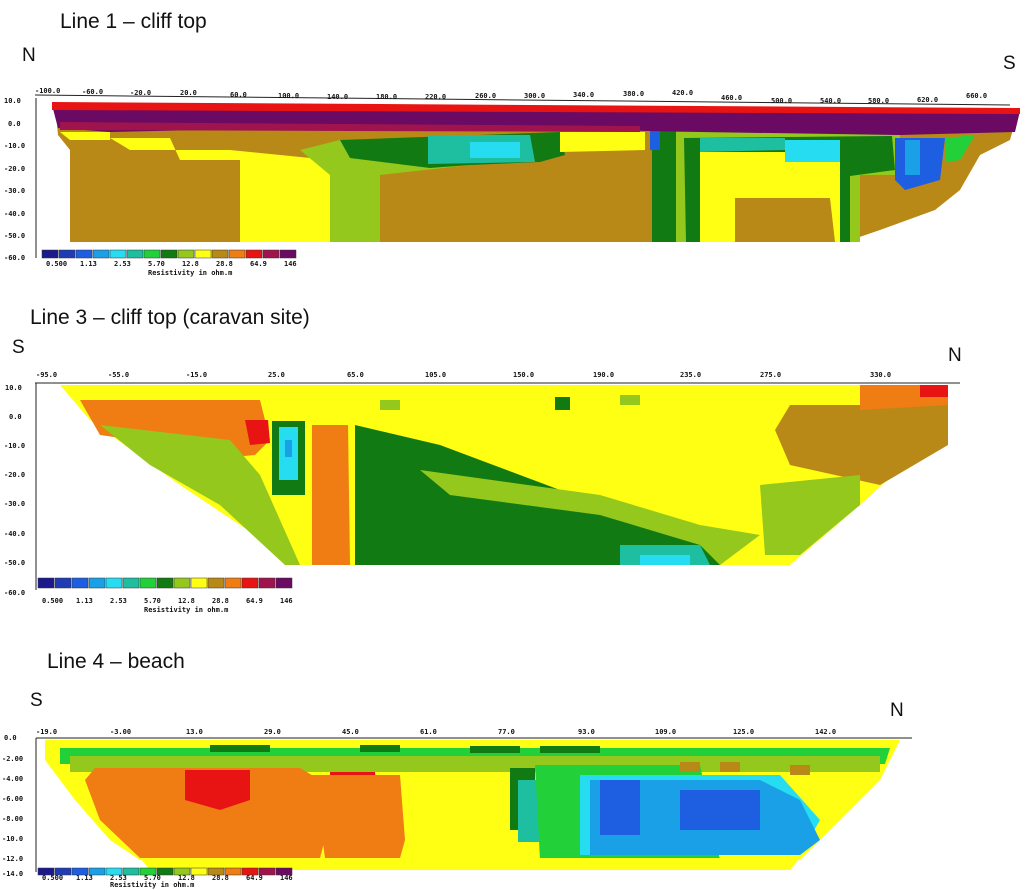 Image resolution: width=1030 pixels, height=890 pixels. I want to click on panel1-yellow-left, so click(220, 190).